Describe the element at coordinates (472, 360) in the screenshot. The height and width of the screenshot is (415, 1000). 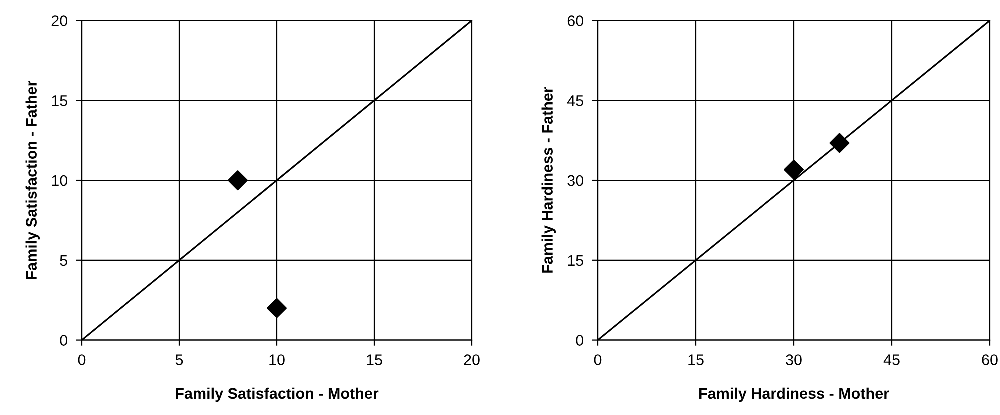
I see `x-tick-label: 20` at that location.